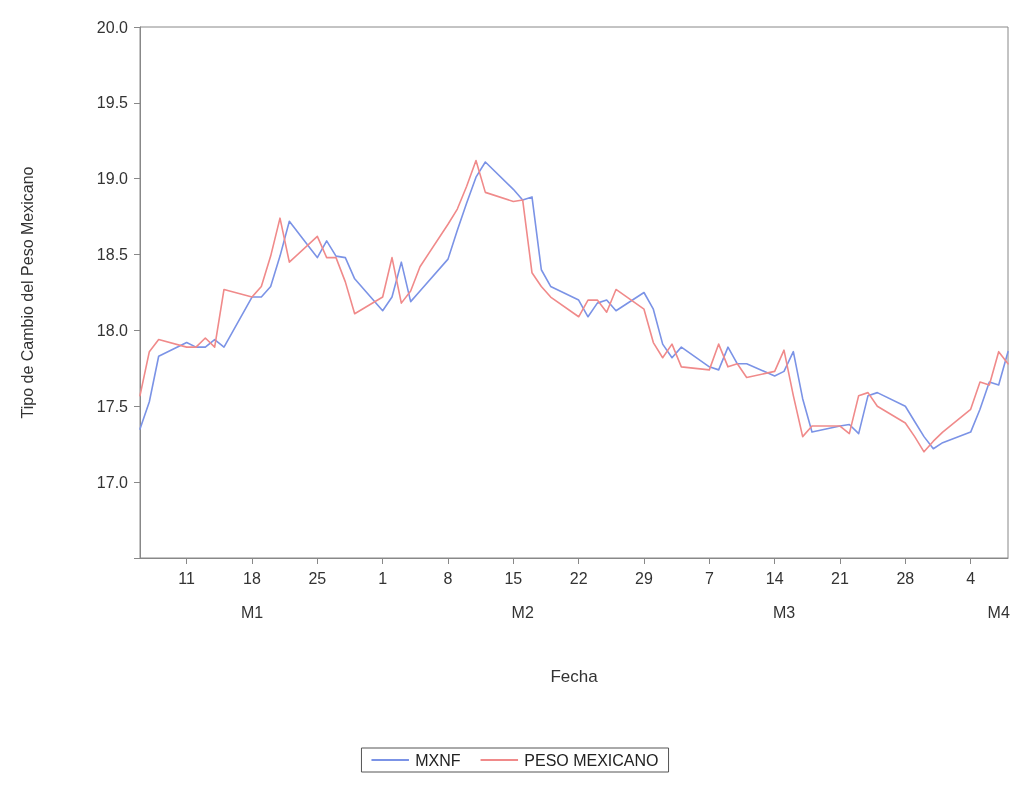 This screenshot has height=792, width=1030. Describe the element at coordinates (522, 612) in the screenshot. I see `x2-tick-label: M2` at that location.